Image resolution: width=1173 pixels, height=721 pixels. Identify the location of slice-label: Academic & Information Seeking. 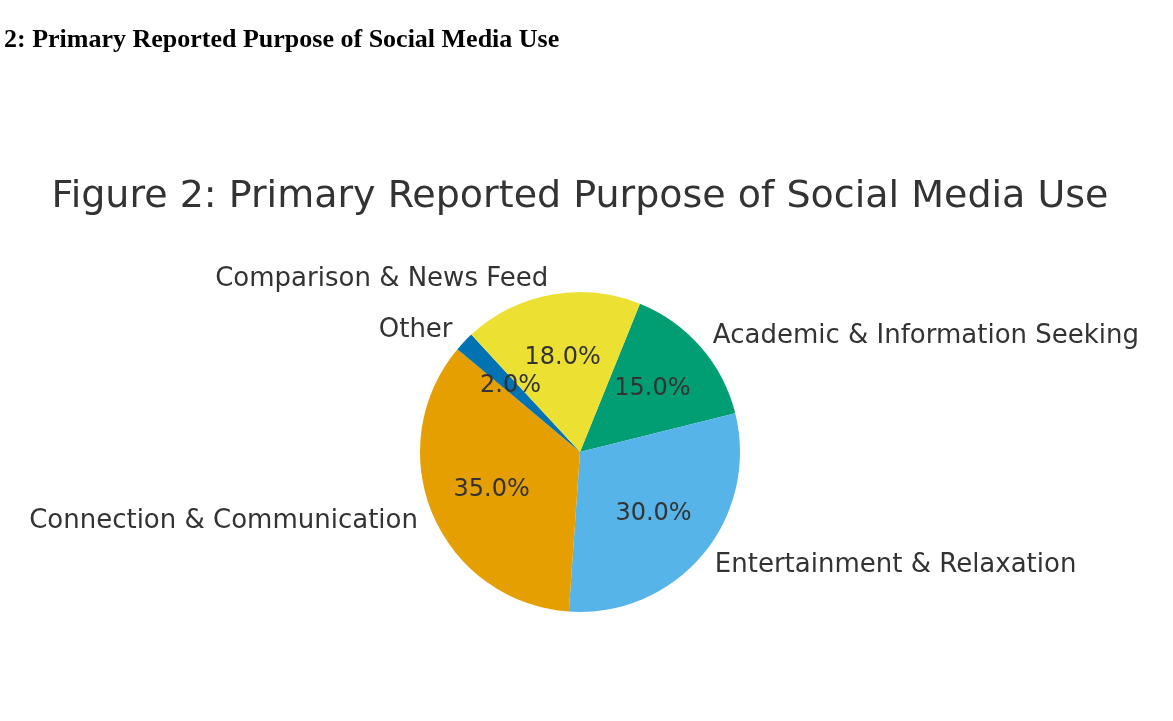
(926, 334).